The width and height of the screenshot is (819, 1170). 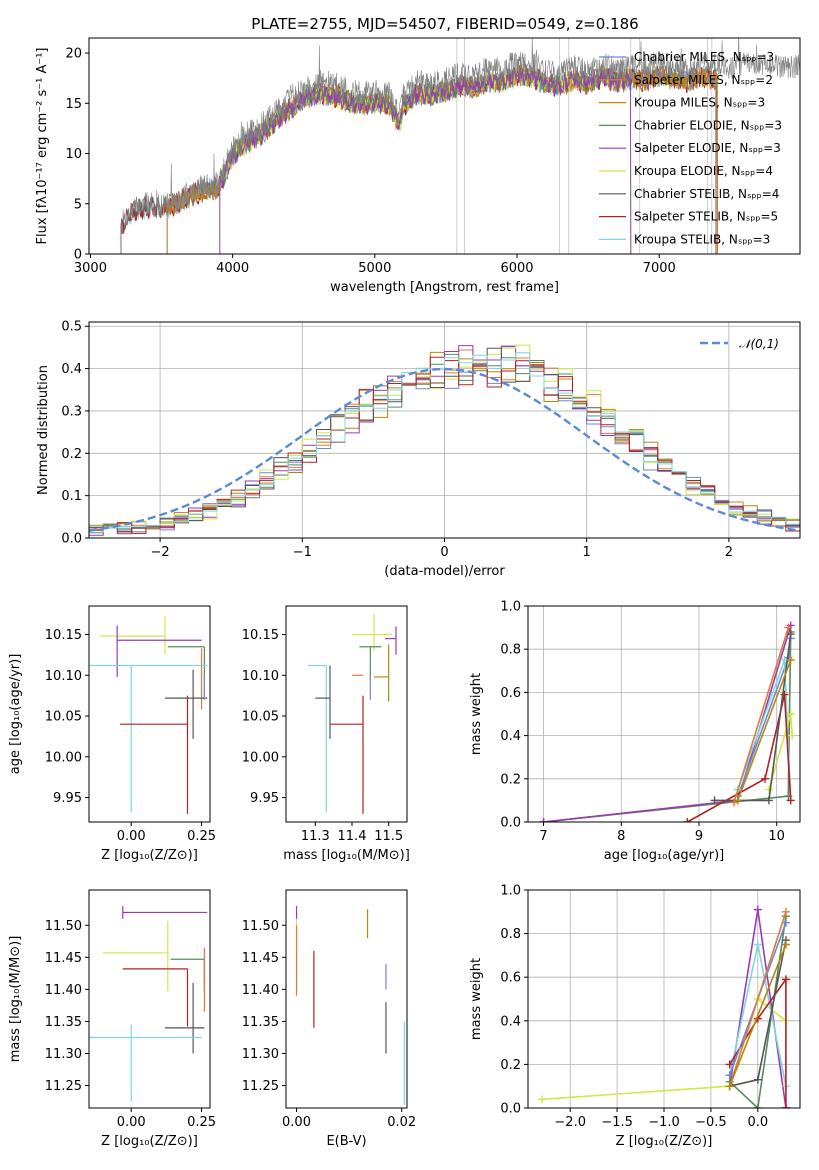 What do you see at coordinates (63, 757) in the screenshot?
I see `y-tick-label: 10.00` at bounding box center [63, 757].